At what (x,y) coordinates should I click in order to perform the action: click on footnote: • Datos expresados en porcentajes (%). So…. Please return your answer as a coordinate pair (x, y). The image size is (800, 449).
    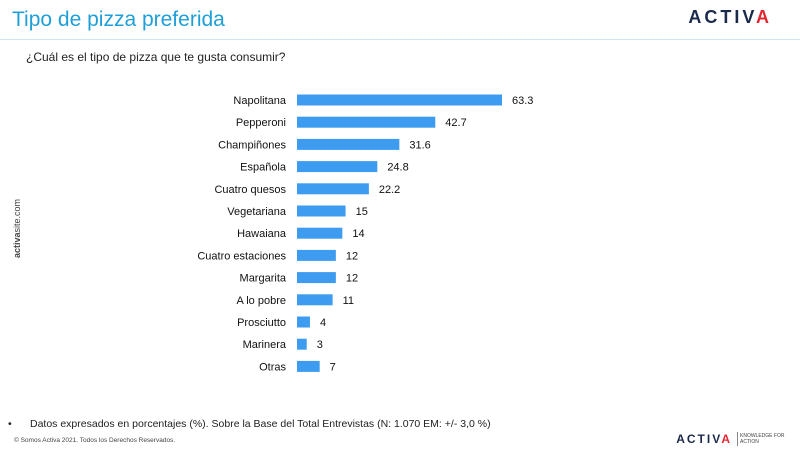
    Looking at the image, I should click on (249, 424).